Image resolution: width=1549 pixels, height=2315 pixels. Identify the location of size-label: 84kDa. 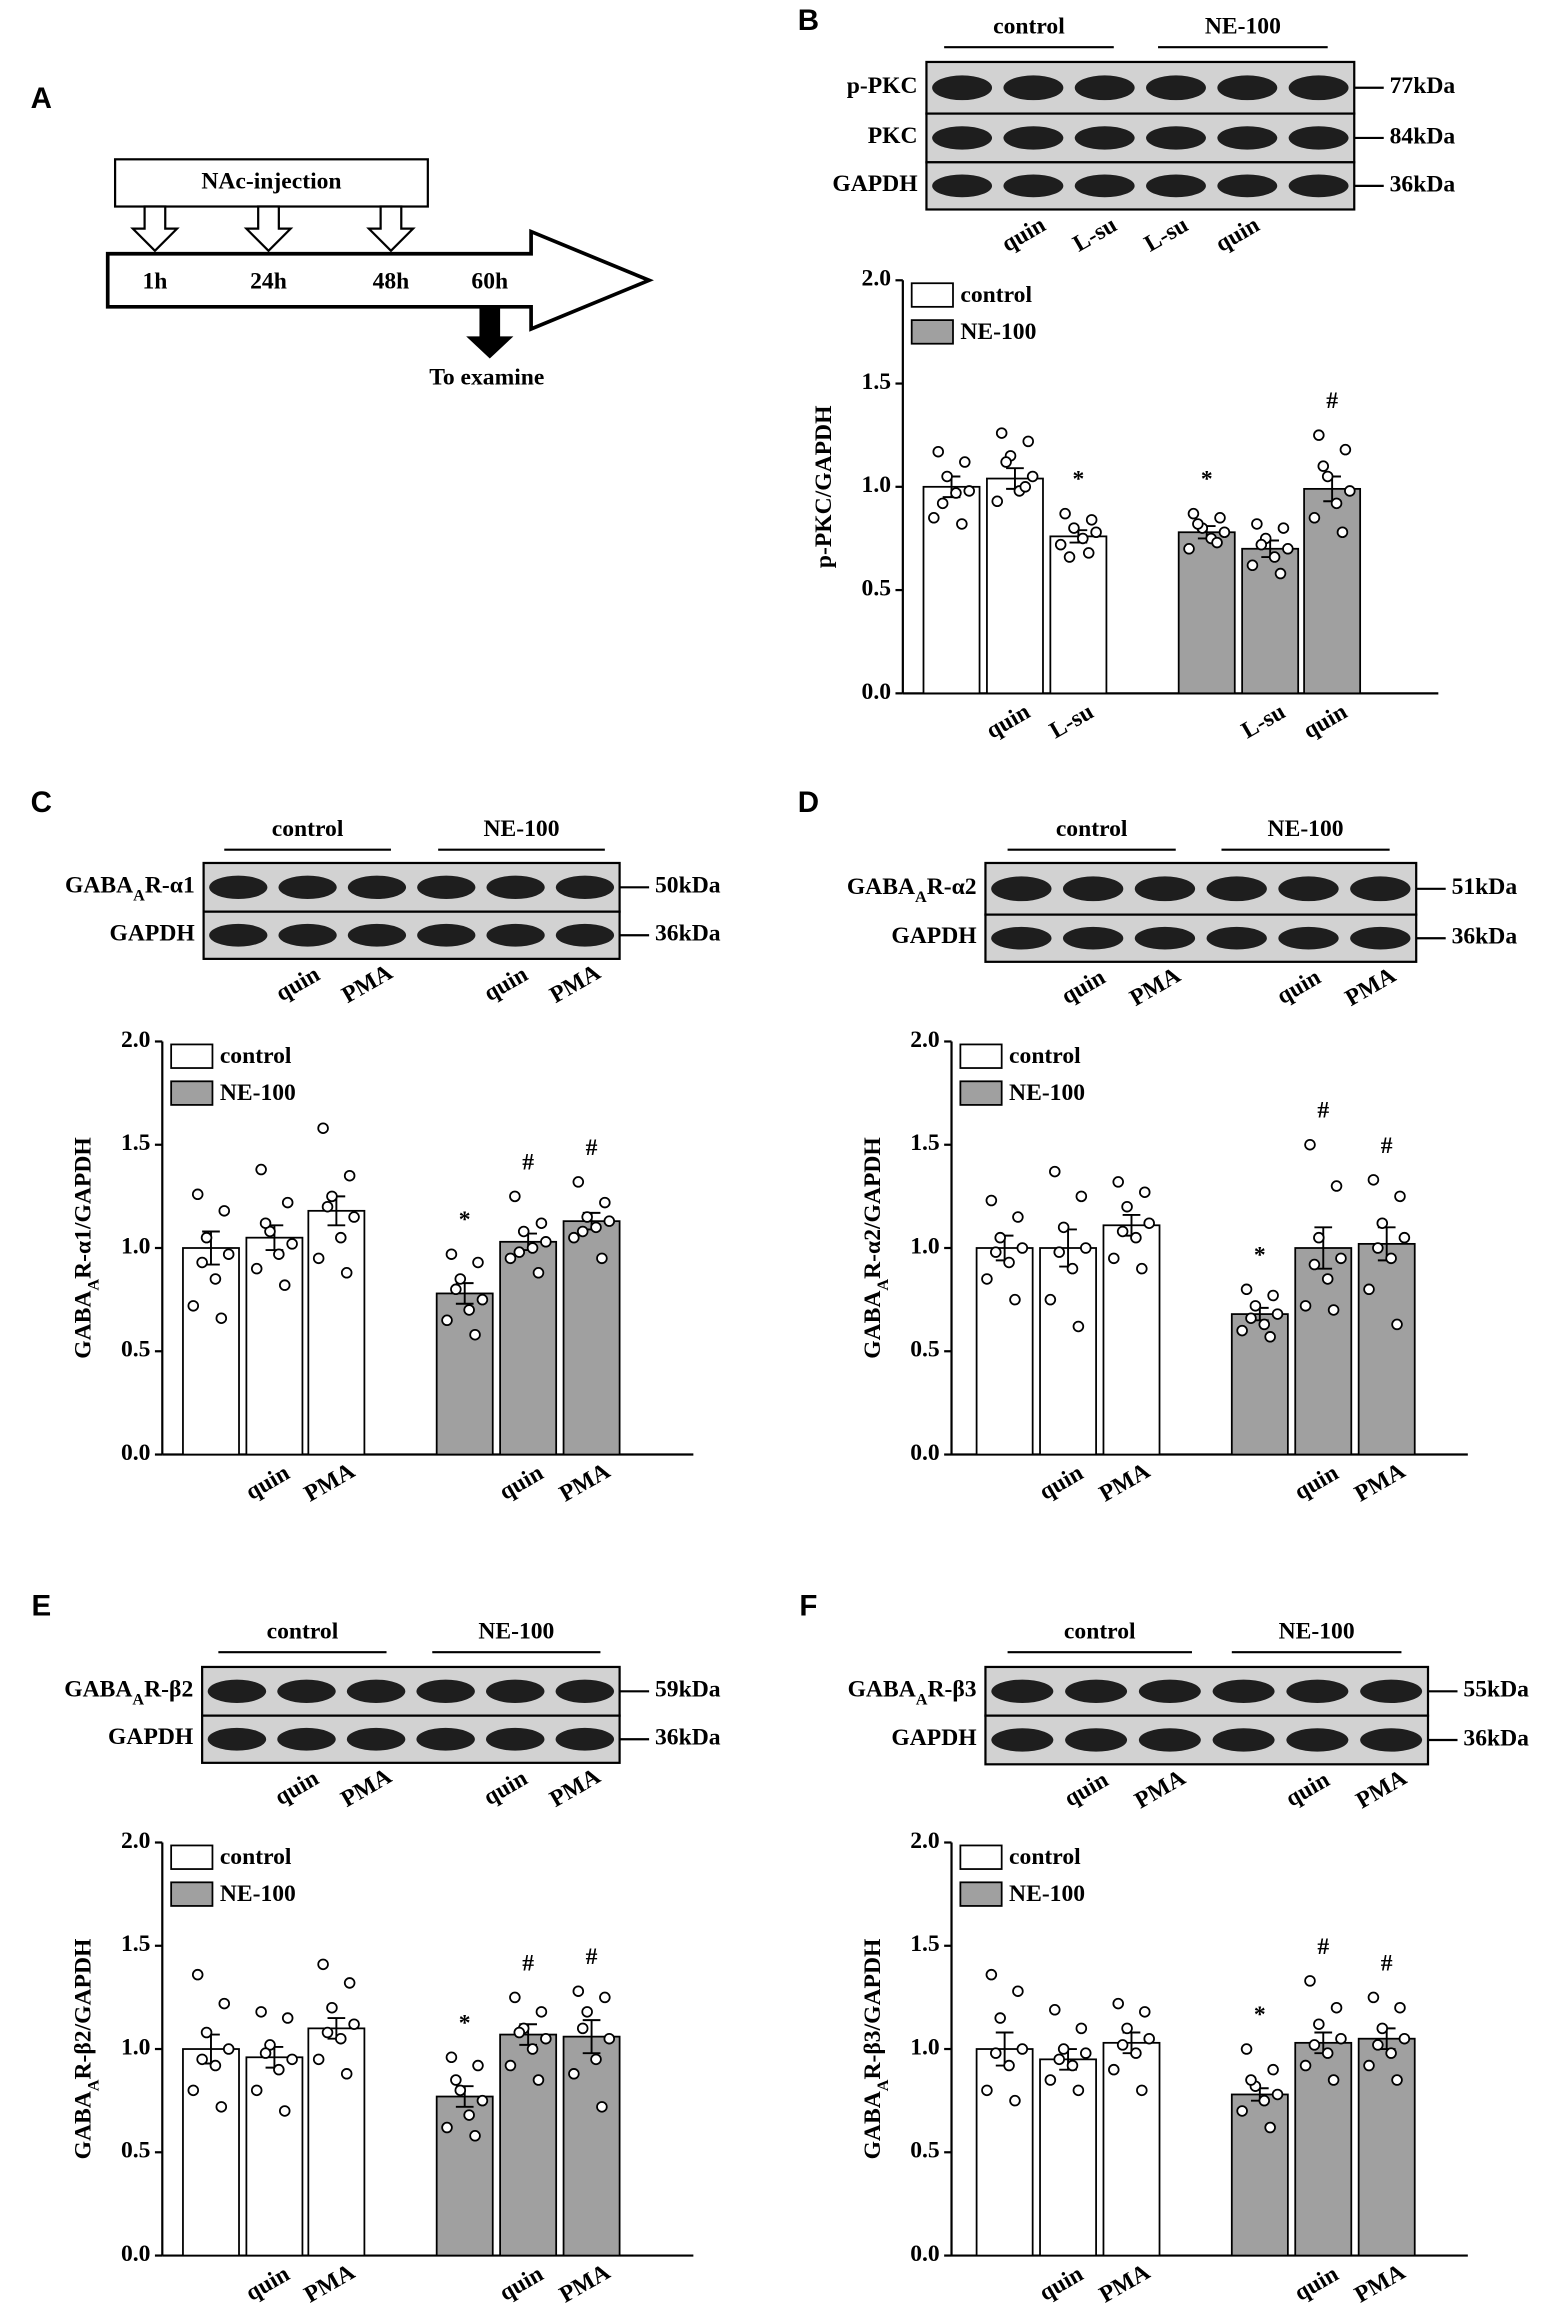
(1423, 136).